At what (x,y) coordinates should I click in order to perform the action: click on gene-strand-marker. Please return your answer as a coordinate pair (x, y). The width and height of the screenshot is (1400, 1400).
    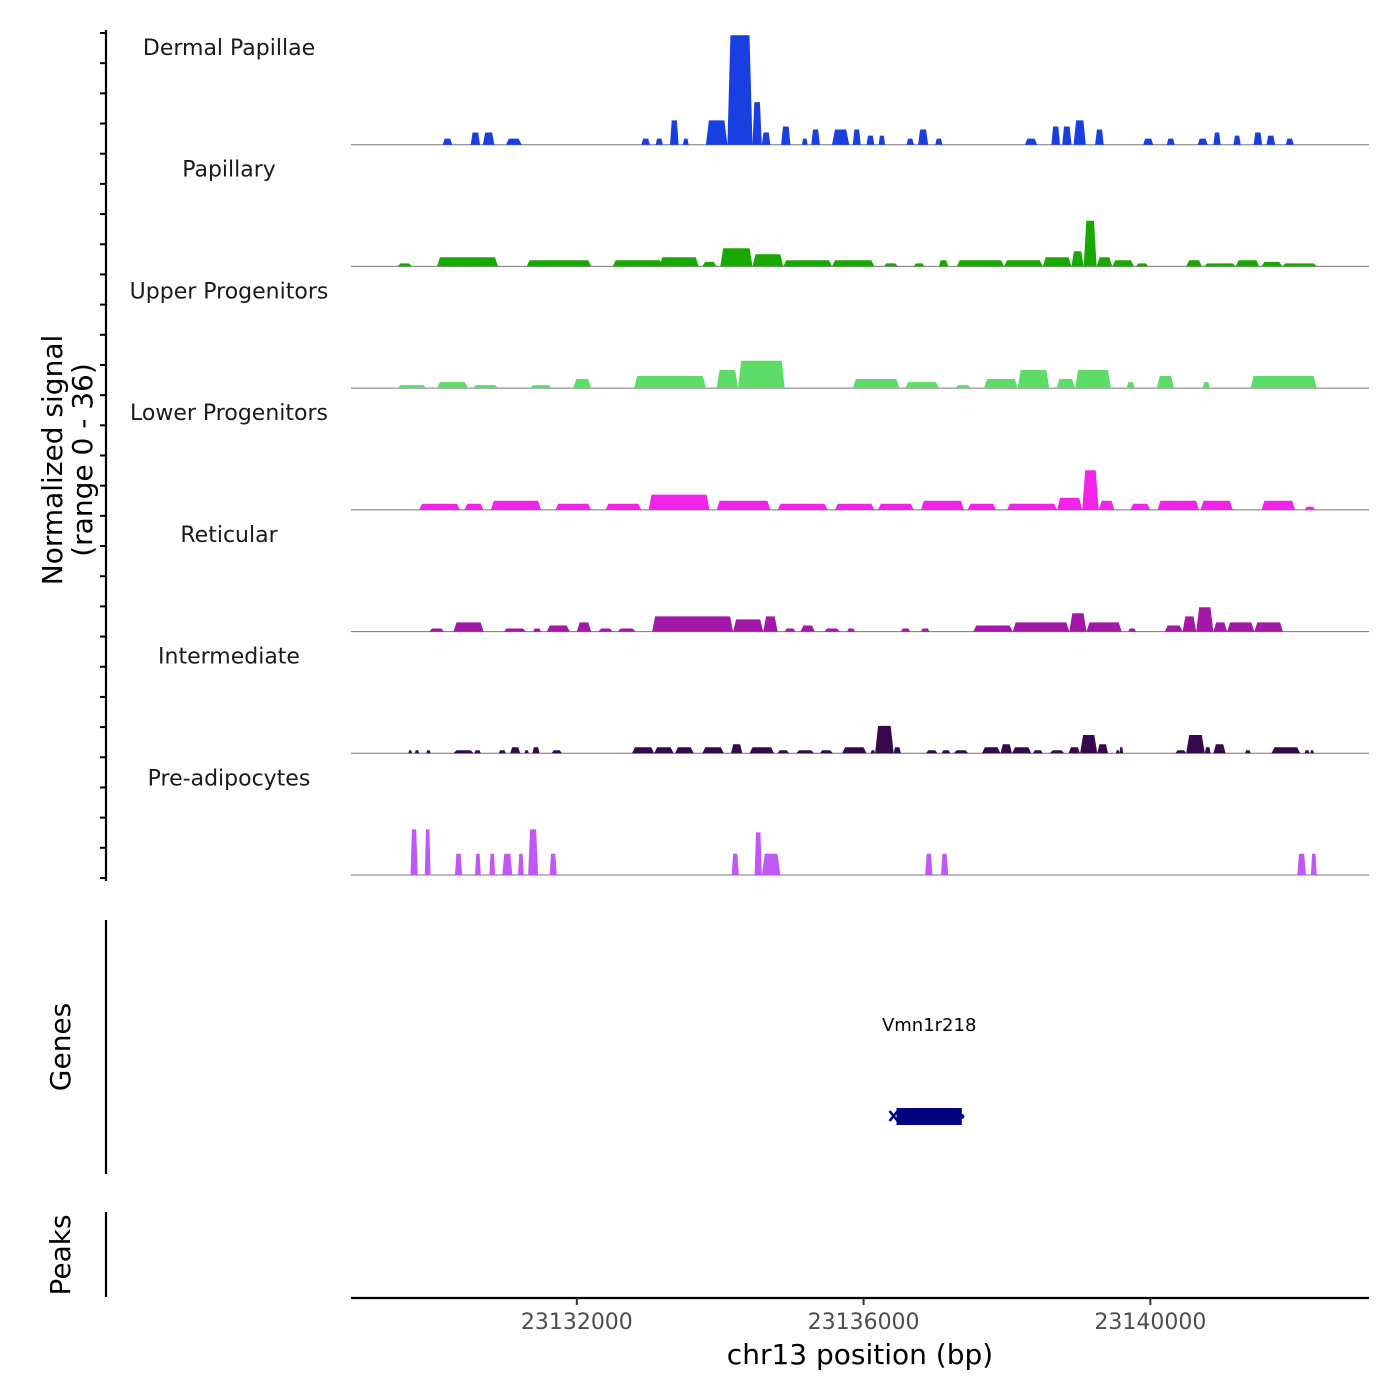
    Looking at the image, I should click on (893, 1116).